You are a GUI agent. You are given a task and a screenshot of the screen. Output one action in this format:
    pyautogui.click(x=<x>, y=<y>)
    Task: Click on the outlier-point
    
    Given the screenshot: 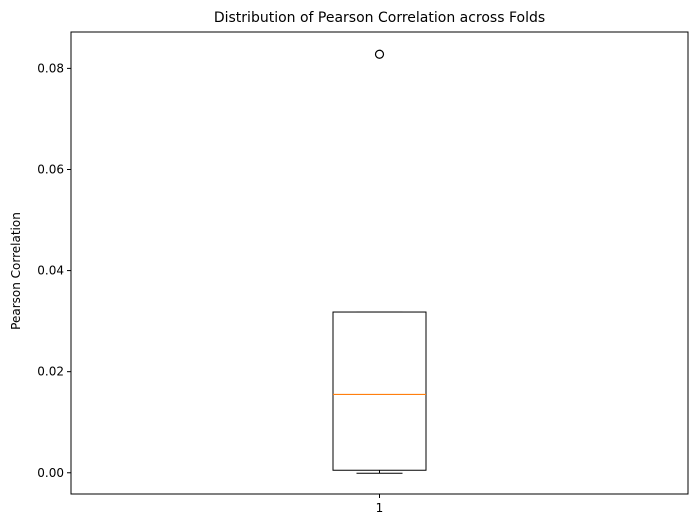 What is the action you would take?
    pyautogui.click(x=379, y=54)
    